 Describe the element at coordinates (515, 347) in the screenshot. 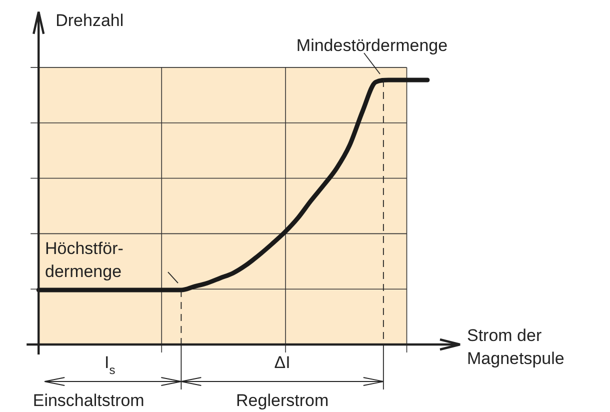

I see `x-axis-title: Strom der Magnetspule` at that location.